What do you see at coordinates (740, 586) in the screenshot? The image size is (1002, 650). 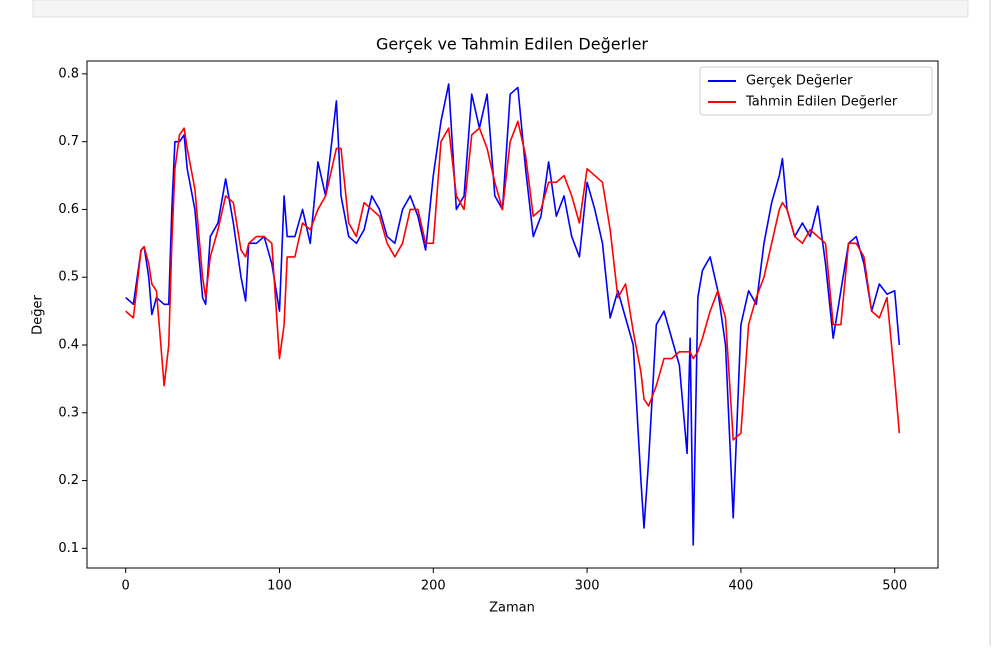 I see `x-tick-label: 400` at bounding box center [740, 586].